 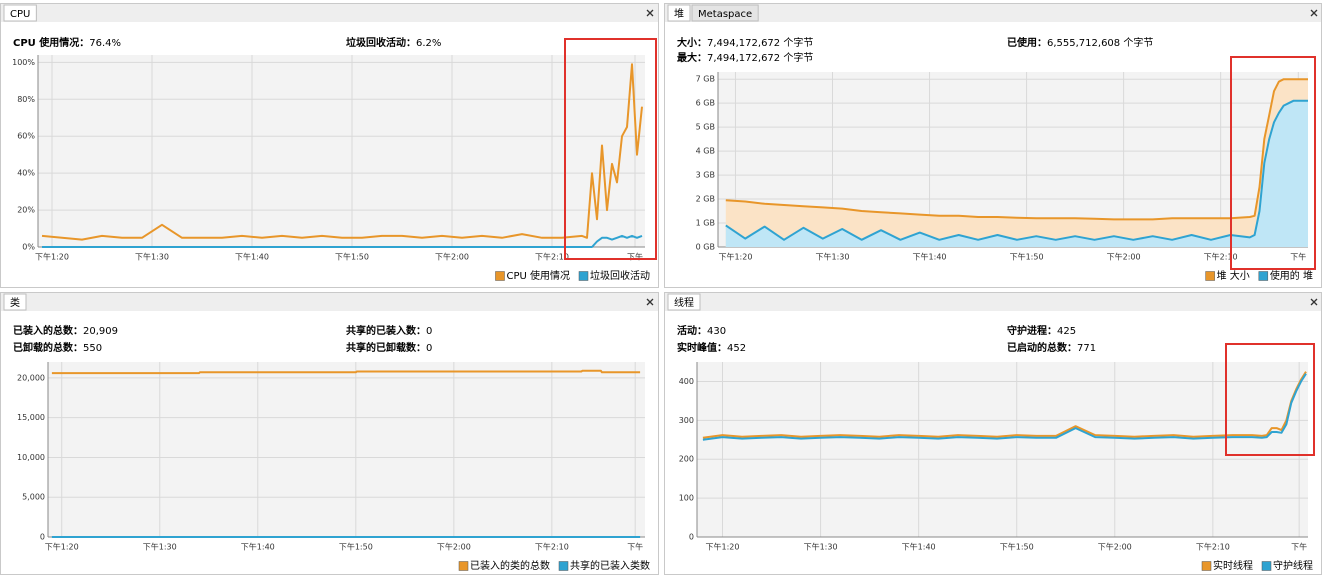 What do you see at coordinates (429, 331) in the screenshot?
I see `stat-value: 0` at bounding box center [429, 331].